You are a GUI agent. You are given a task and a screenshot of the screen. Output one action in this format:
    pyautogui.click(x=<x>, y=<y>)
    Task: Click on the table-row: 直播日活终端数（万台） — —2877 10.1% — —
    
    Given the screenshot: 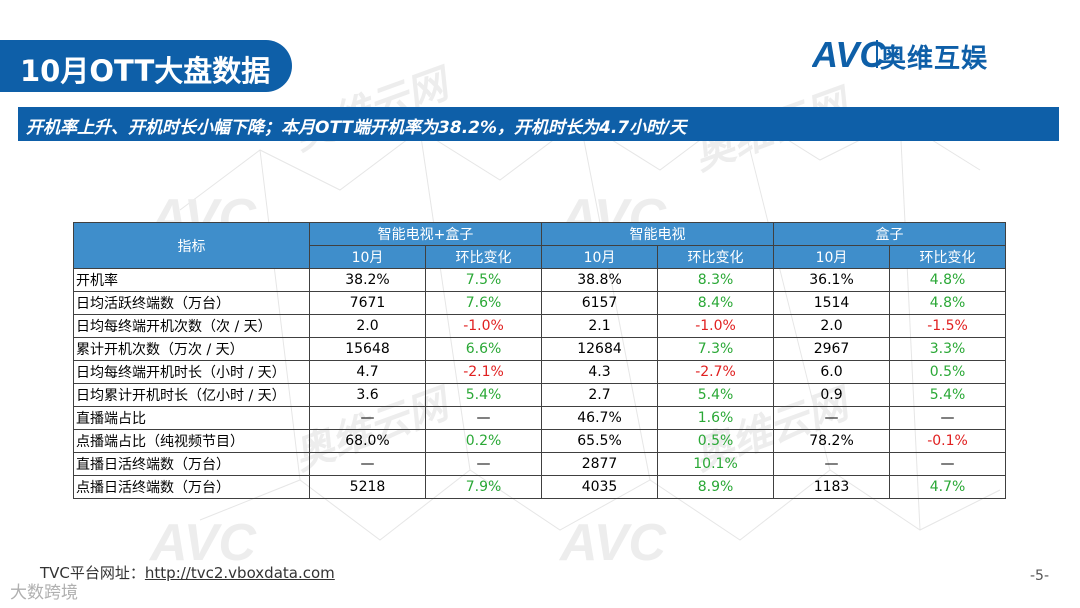 What is the action you would take?
    pyautogui.click(x=540, y=464)
    